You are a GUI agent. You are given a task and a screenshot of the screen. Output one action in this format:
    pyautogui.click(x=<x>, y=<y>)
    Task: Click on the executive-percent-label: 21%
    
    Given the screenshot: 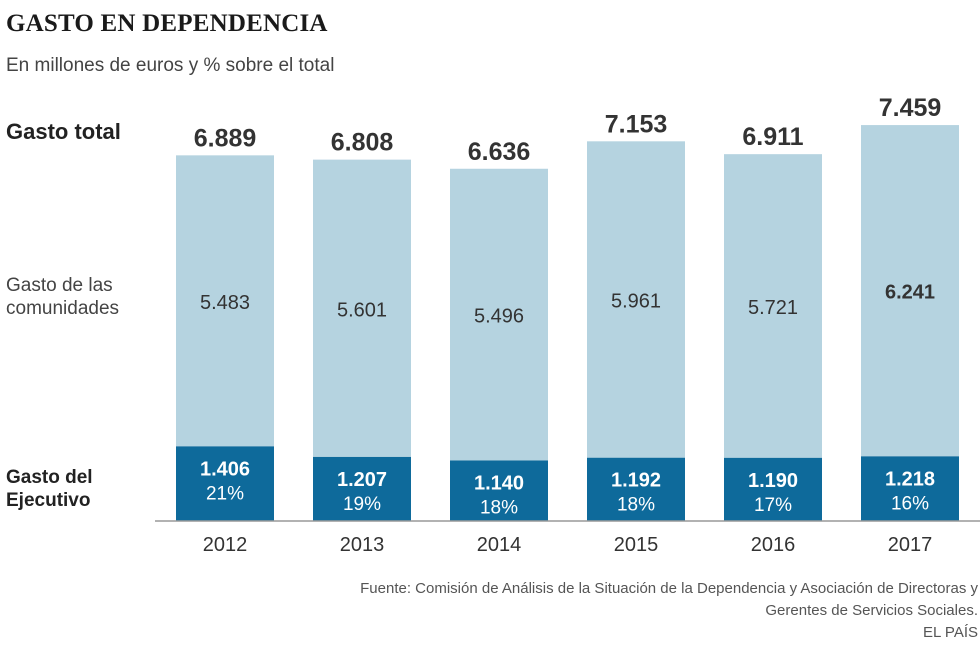 What is the action you would take?
    pyautogui.click(x=225, y=493)
    